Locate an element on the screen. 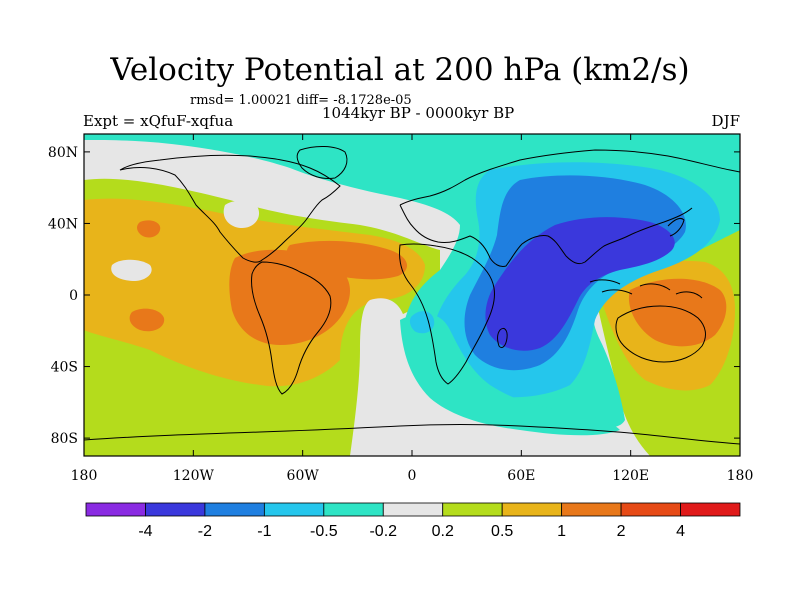  colorbar-label: -2 is located at coordinates (205, 531).